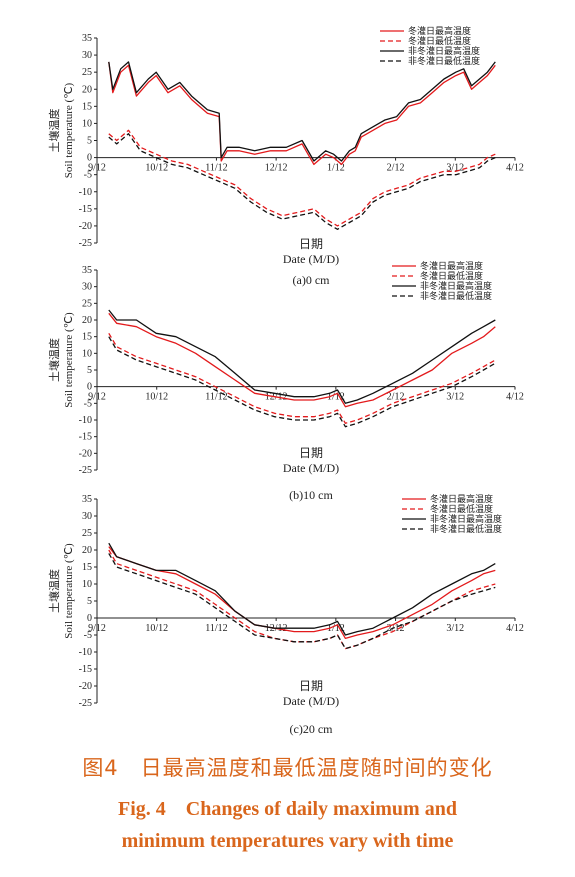 The image size is (575, 877). I want to click on panel-label: (a)0 cm, so click(312, 280).